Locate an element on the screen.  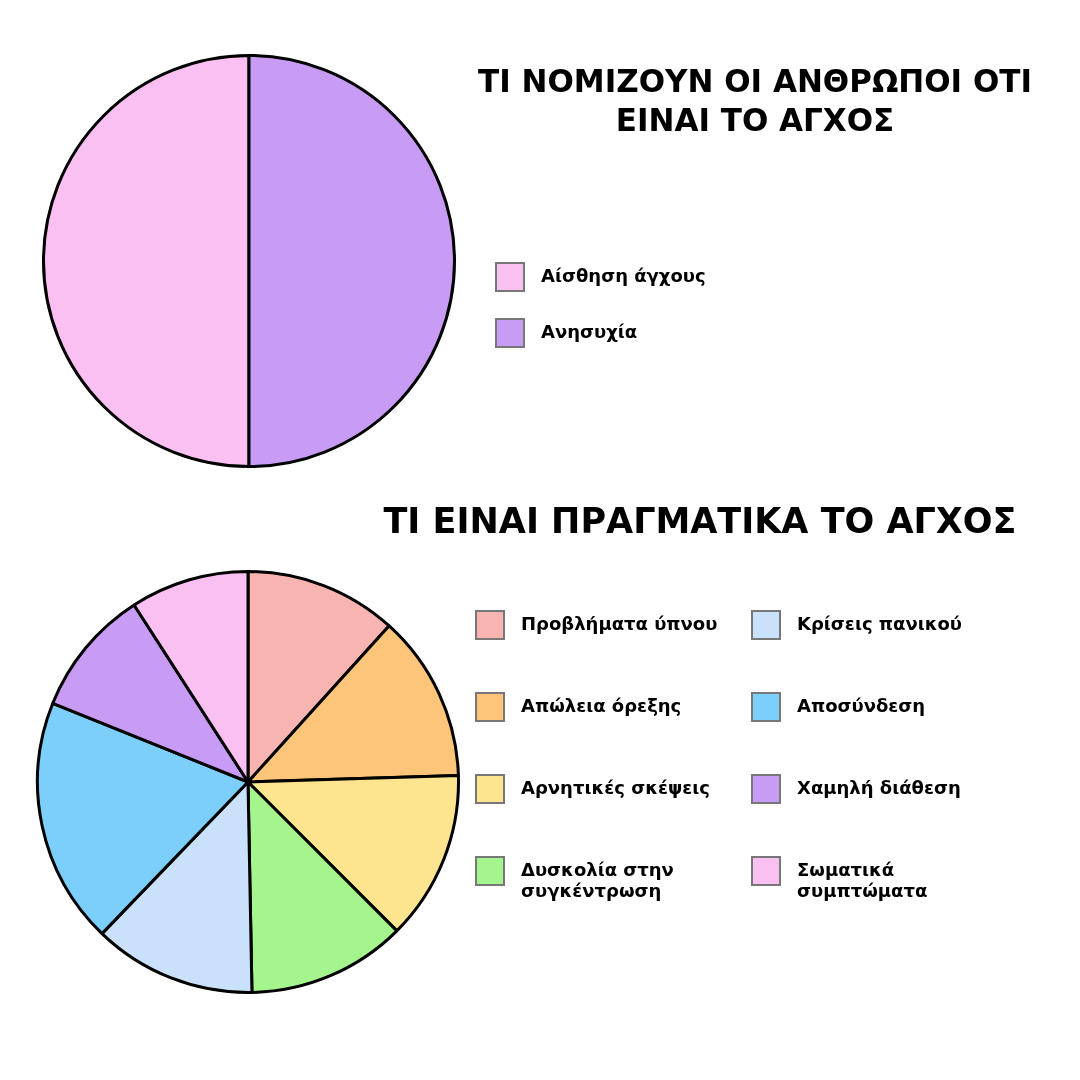
legend-label: Αίσθηση άγχους is located at coordinates (623, 275).